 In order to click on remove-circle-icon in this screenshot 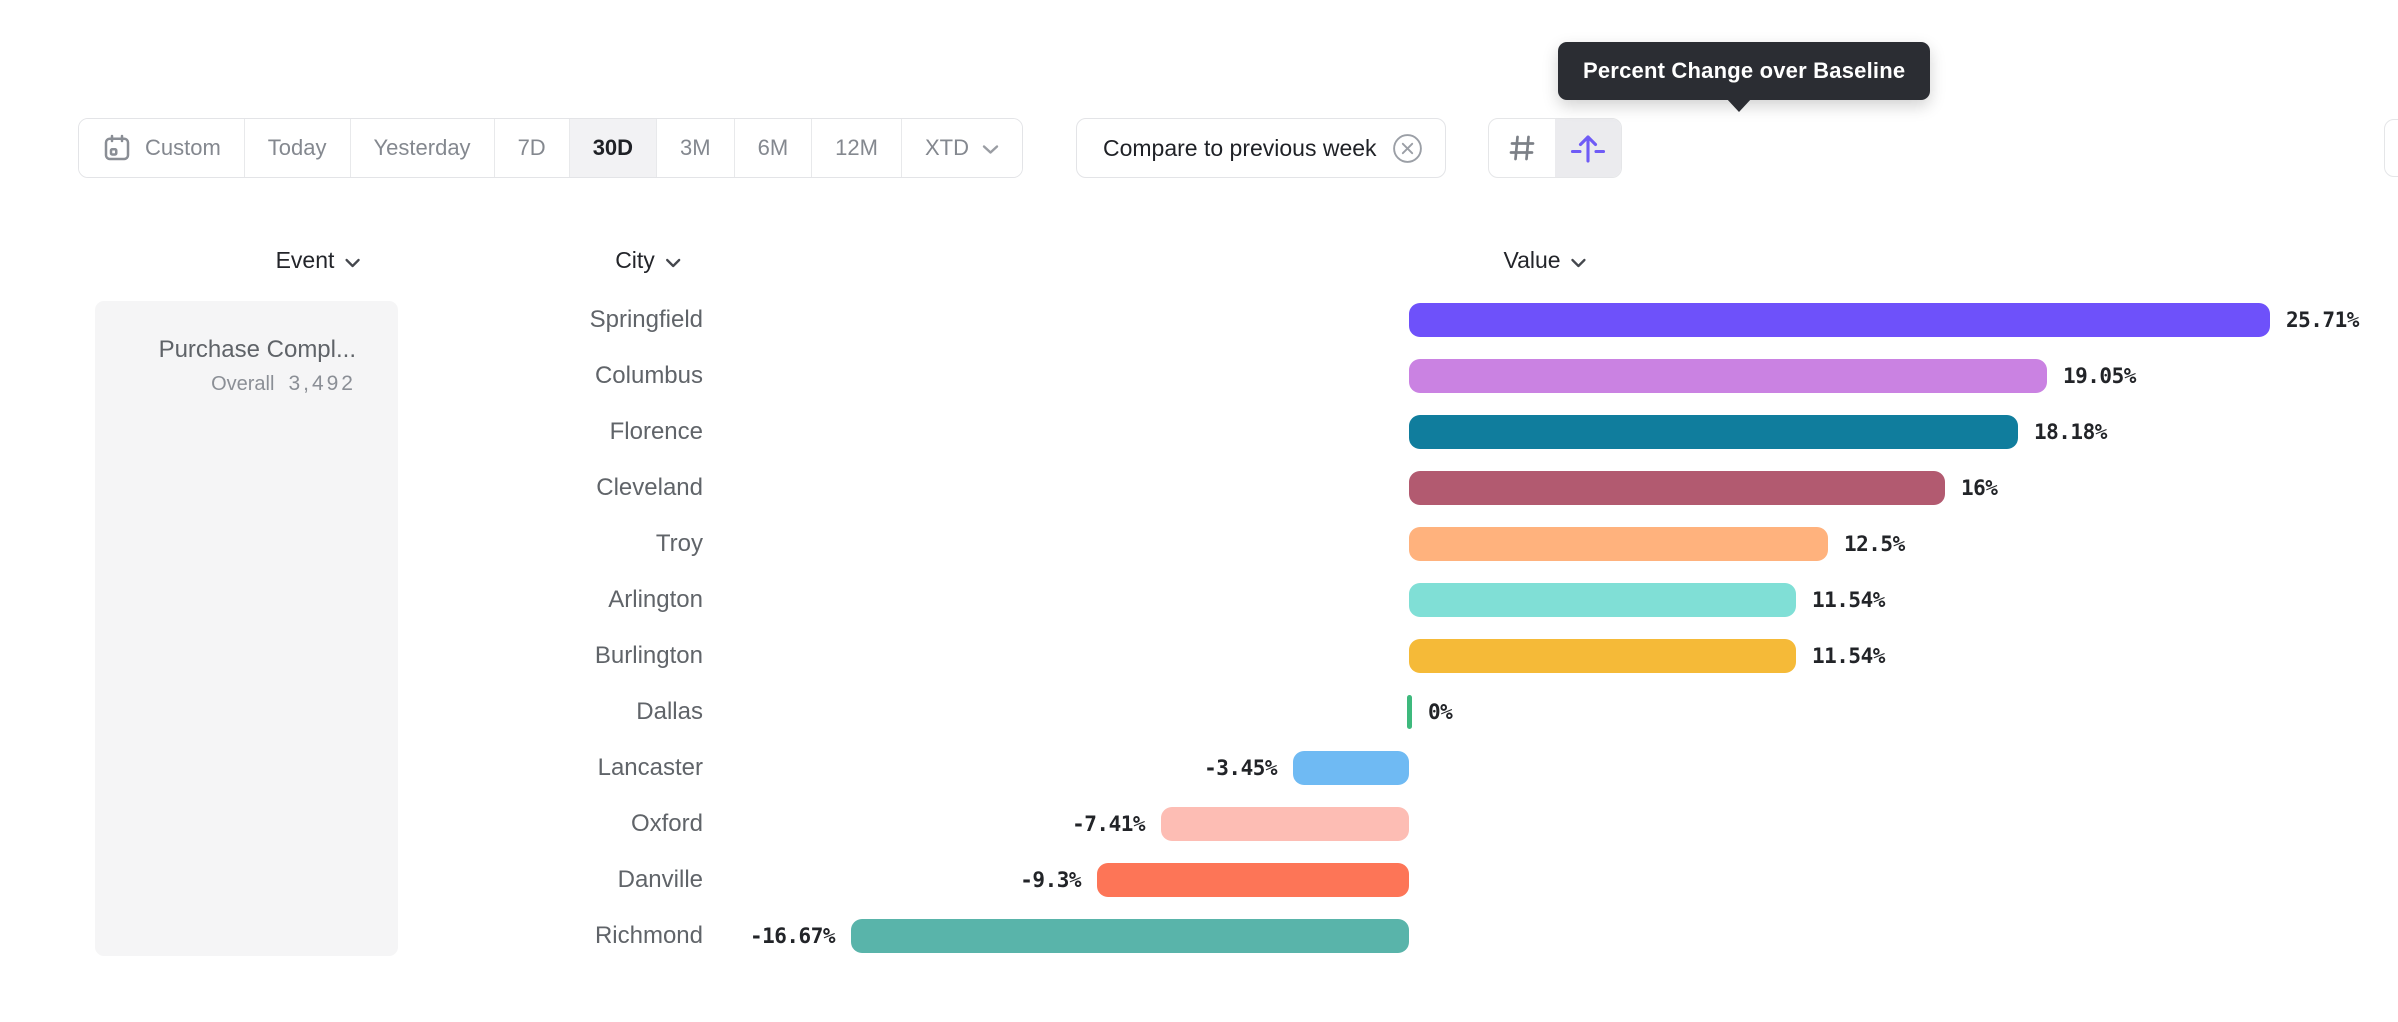, I will do `click(1407, 148)`.